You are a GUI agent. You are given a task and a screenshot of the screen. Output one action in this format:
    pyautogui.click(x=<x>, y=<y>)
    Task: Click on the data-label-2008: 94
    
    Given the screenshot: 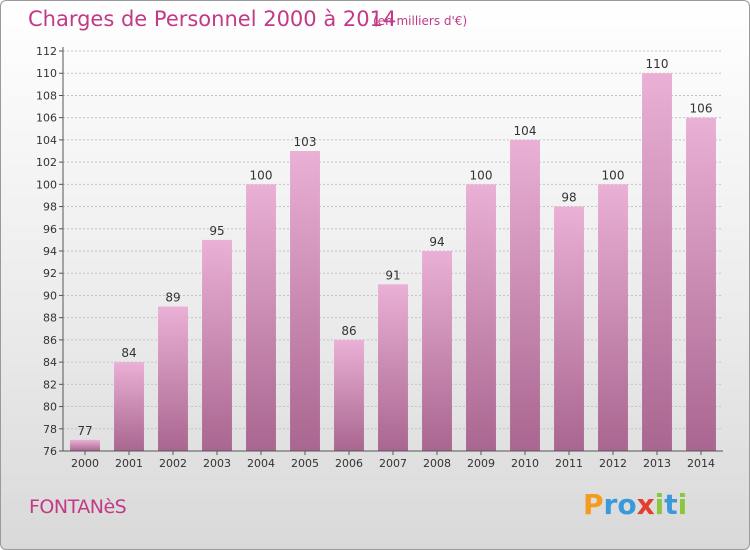 What is the action you would take?
    pyautogui.click(x=436, y=242)
    